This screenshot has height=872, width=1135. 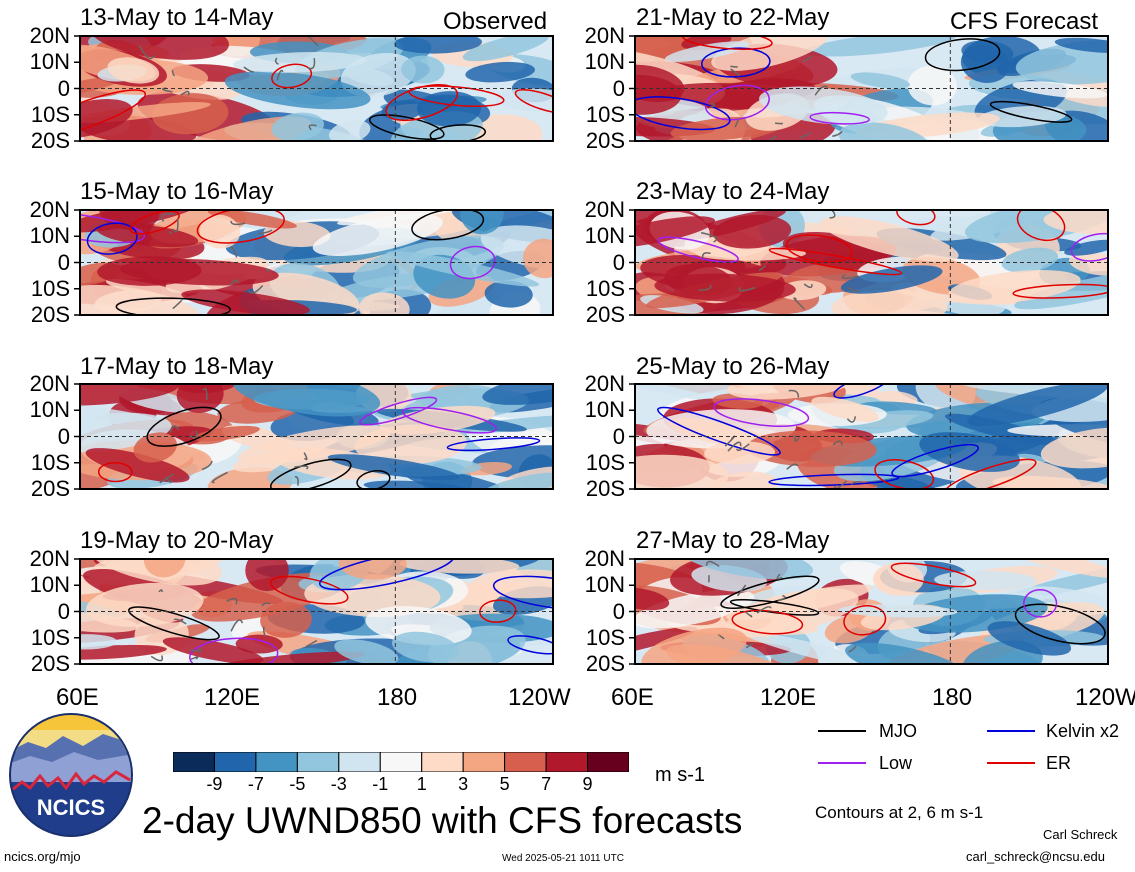 What do you see at coordinates (232, 697) in the screenshot?
I see `xtick-120e-left: 120E` at bounding box center [232, 697].